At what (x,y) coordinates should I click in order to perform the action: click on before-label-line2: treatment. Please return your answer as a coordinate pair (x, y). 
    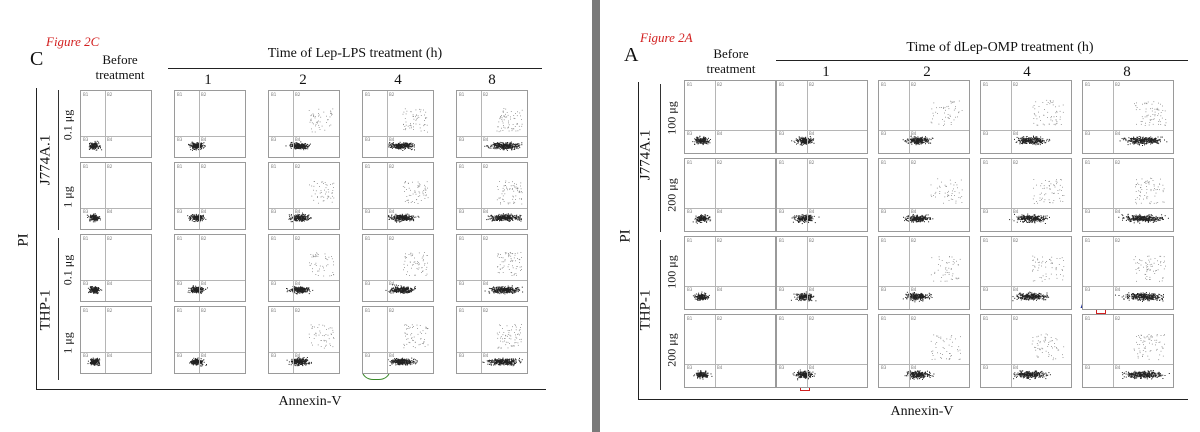
    Looking at the image, I should click on (731, 68).